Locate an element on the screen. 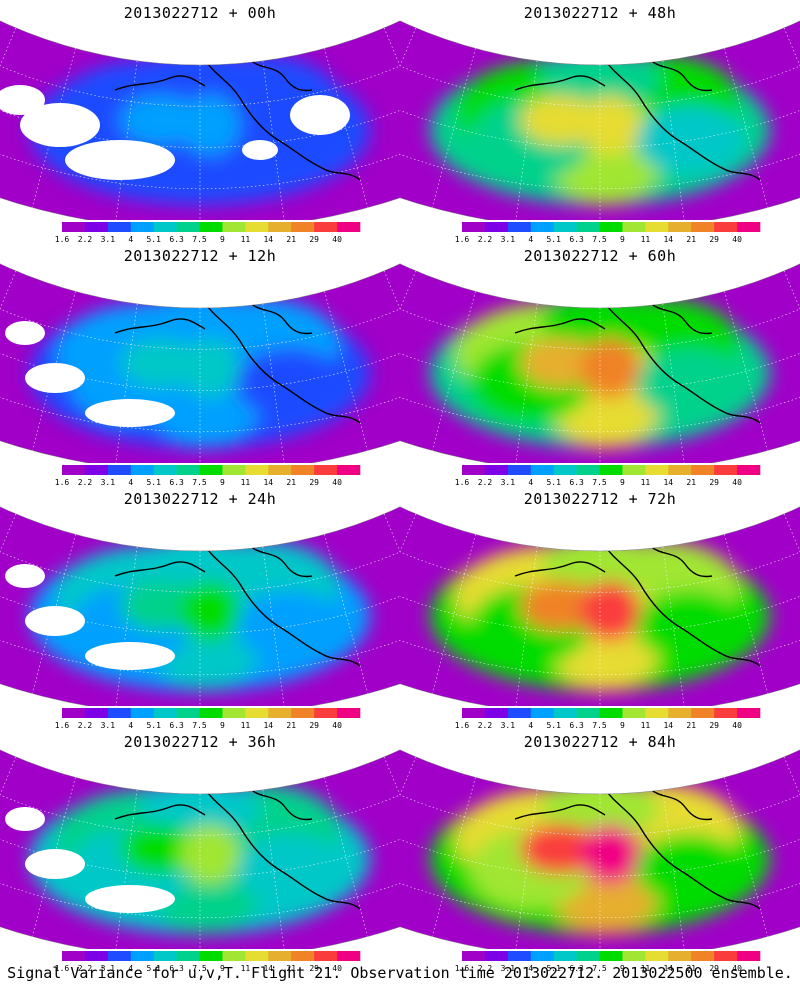  colorbar-tick-label: 11 is located at coordinates (246, 725).